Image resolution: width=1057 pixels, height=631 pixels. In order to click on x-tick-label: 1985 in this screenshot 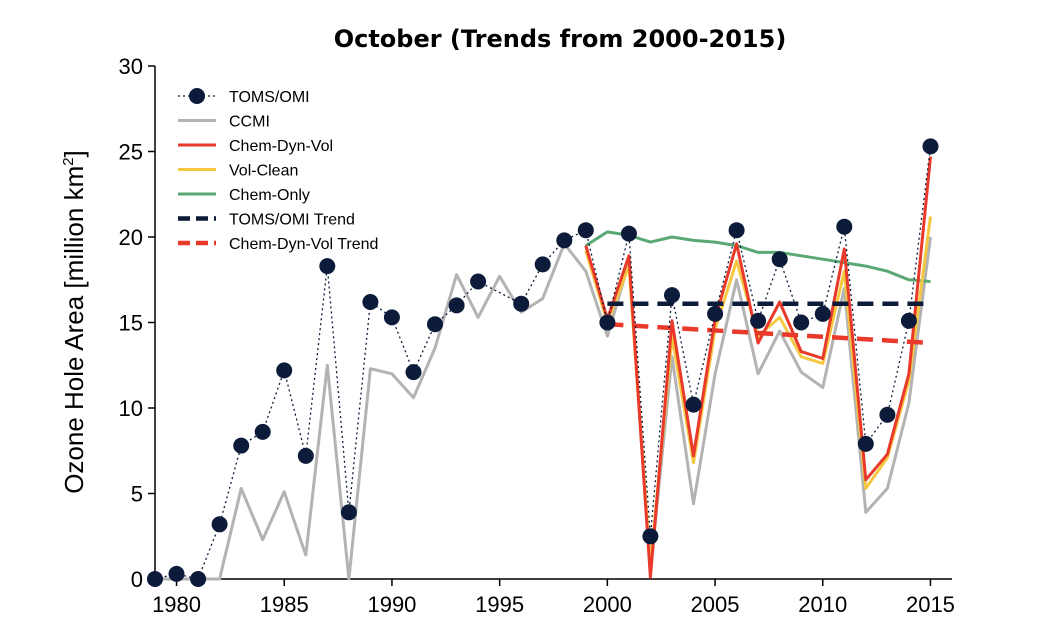, I will do `click(284, 604)`.